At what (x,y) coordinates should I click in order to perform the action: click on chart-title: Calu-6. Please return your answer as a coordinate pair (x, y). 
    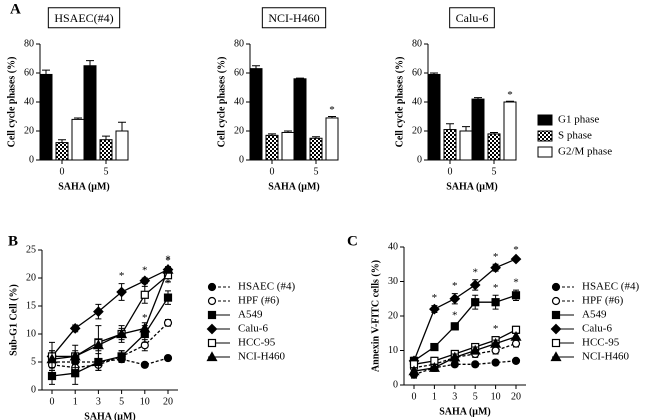
    Looking at the image, I should click on (472, 18).